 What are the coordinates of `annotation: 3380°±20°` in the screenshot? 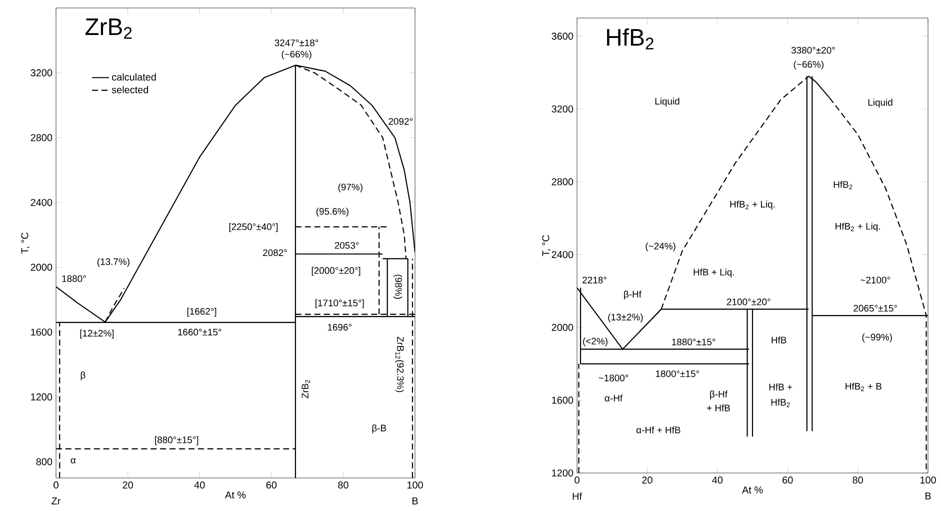 It's located at (813, 50).